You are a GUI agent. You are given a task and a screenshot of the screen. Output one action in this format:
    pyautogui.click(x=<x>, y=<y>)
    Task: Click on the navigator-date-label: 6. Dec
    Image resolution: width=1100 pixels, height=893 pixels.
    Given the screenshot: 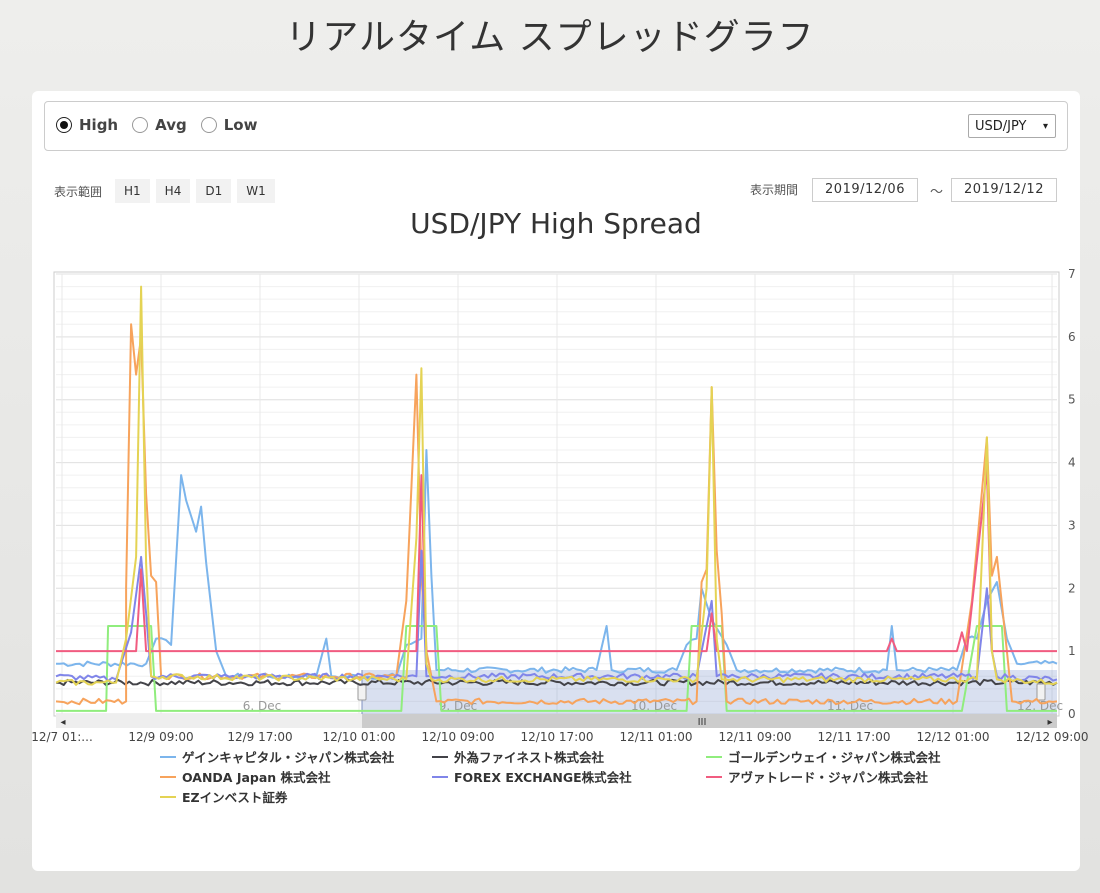 What is the action you would take?
    pyautogui.click(x=262, y=706)
    